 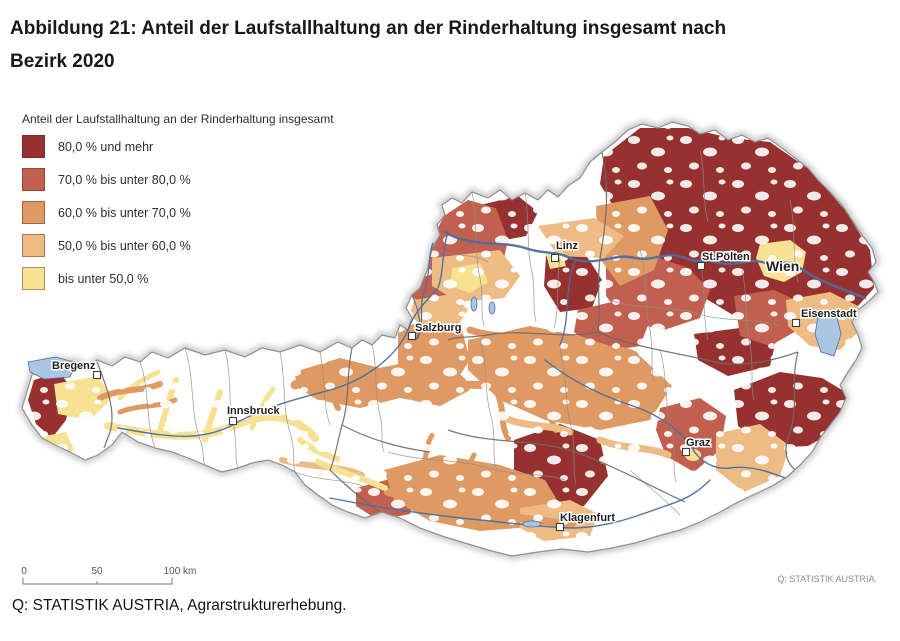 I want to click on scale-bar: 0 50 100 km, so click(x=109, y=575).